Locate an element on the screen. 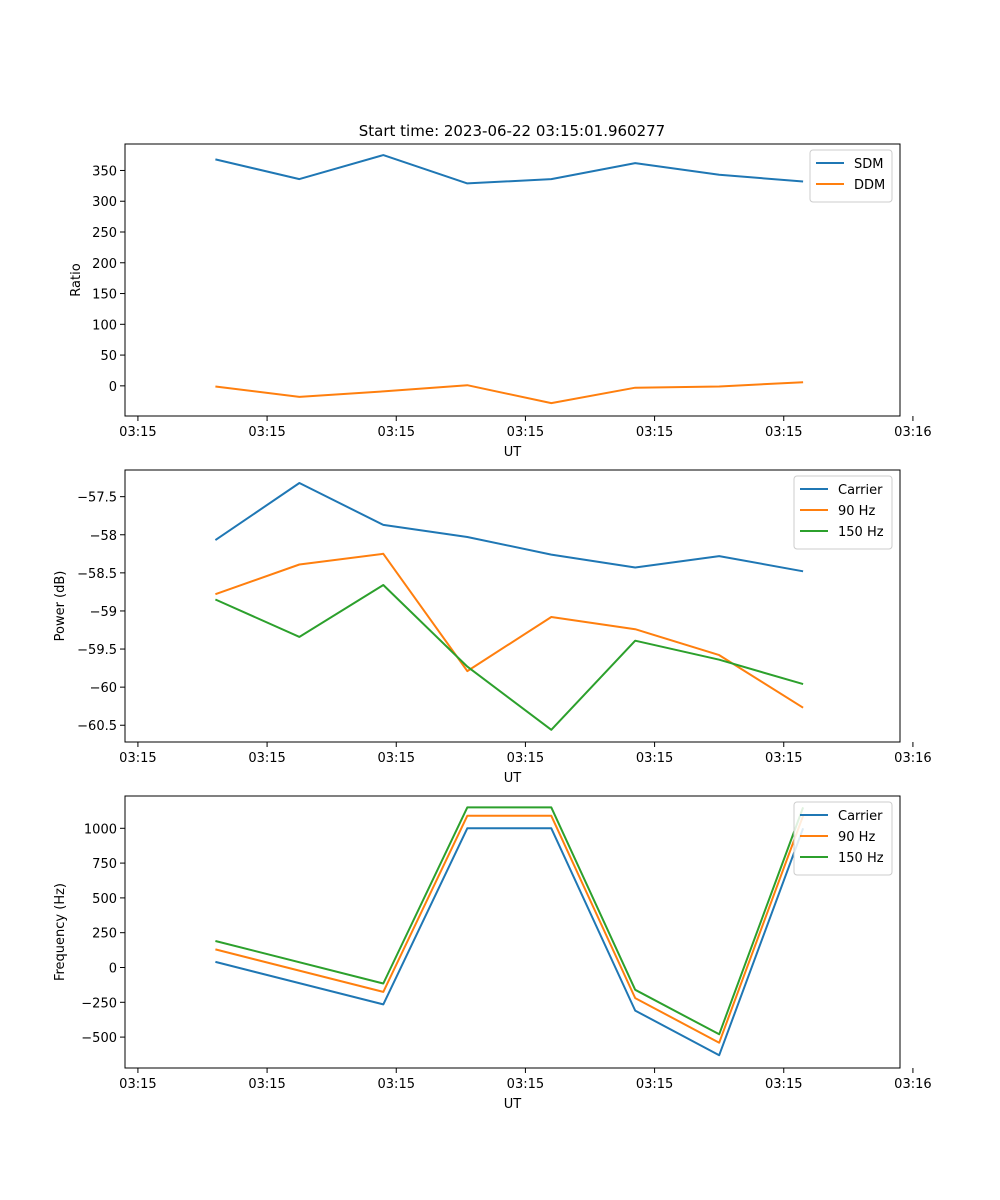  legend: SDM DDM is located at coordinates (851, 176).